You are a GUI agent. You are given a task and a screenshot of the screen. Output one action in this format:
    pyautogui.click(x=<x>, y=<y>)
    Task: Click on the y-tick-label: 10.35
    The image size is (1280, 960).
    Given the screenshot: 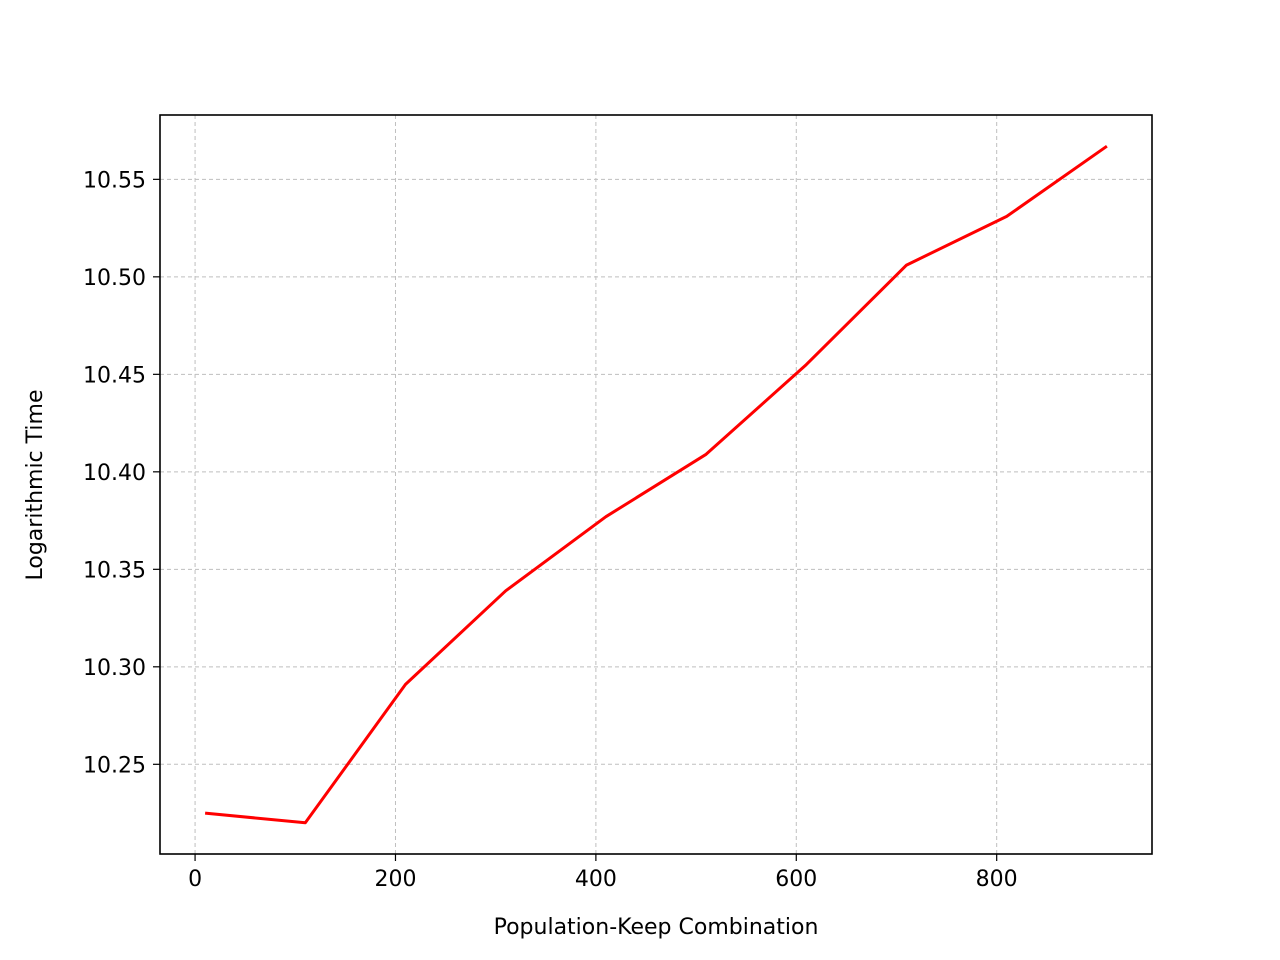 What is the action you would take?
    pyautogui.click(x=114, y=570)
    